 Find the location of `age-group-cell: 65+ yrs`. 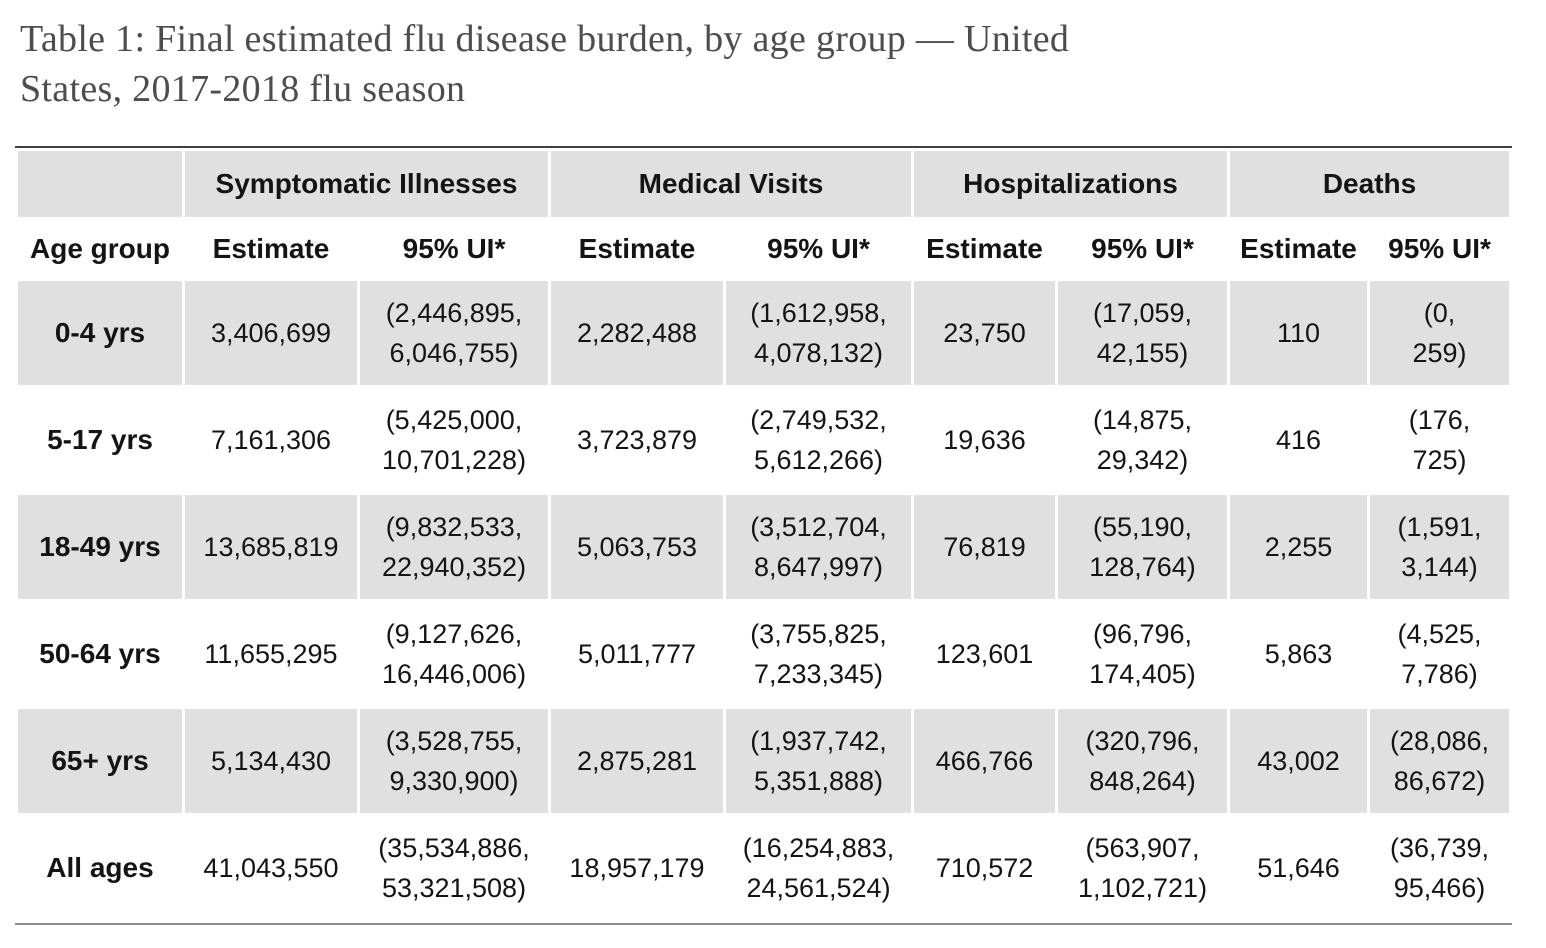

age-group-cell: 65+ yrs is located at coordinates (100, 761).